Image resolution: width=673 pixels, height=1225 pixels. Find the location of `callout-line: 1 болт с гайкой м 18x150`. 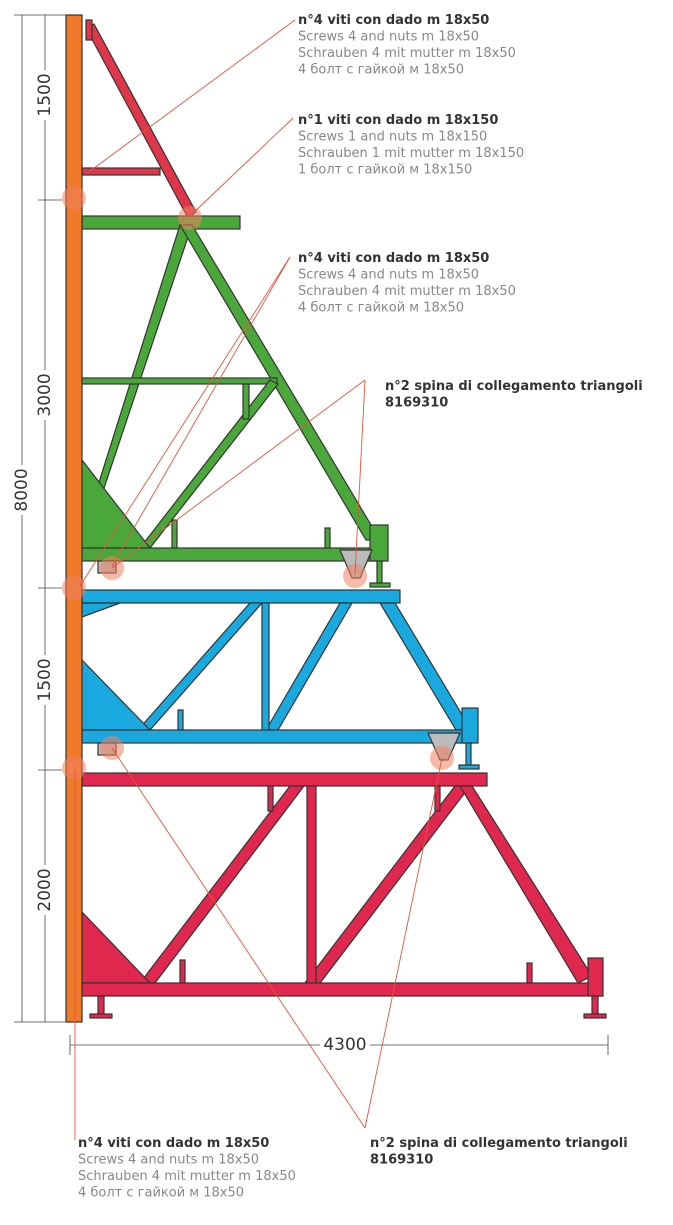

callout-line: 1 болт с гайкой м 18x150 is located at coordinates (385, 170).